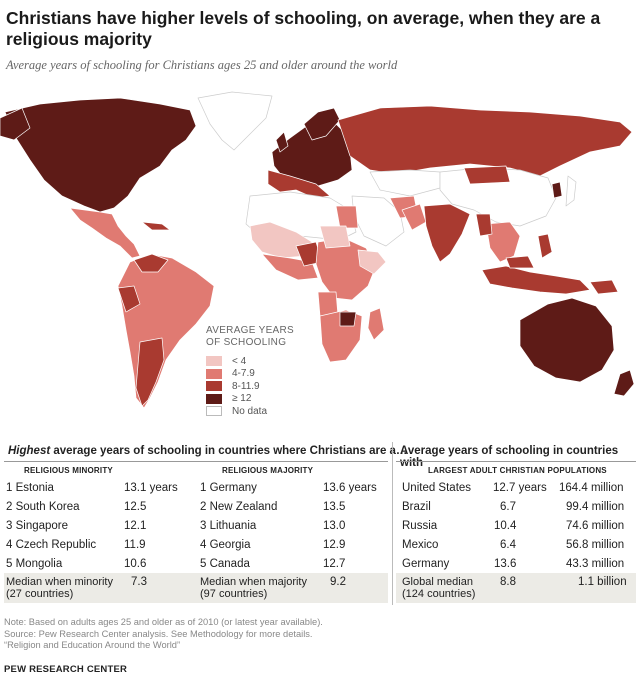 This screenshot has height=689, width=640. Describe the element at coordinates (376, 324) in the screenshot. I see `madagascar` at that location.